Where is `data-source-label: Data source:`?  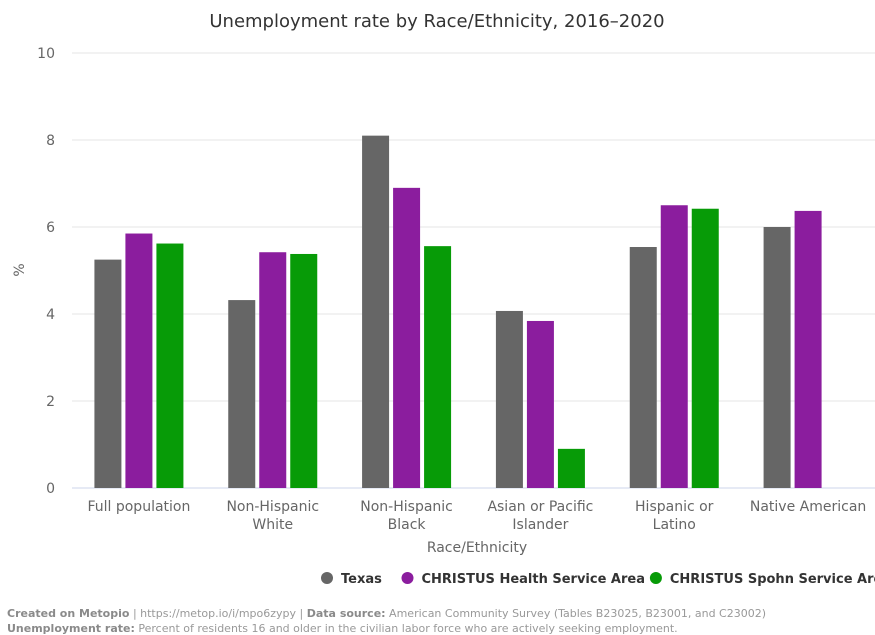
data-source-label: Data source: is located at coordinates (346, 613).